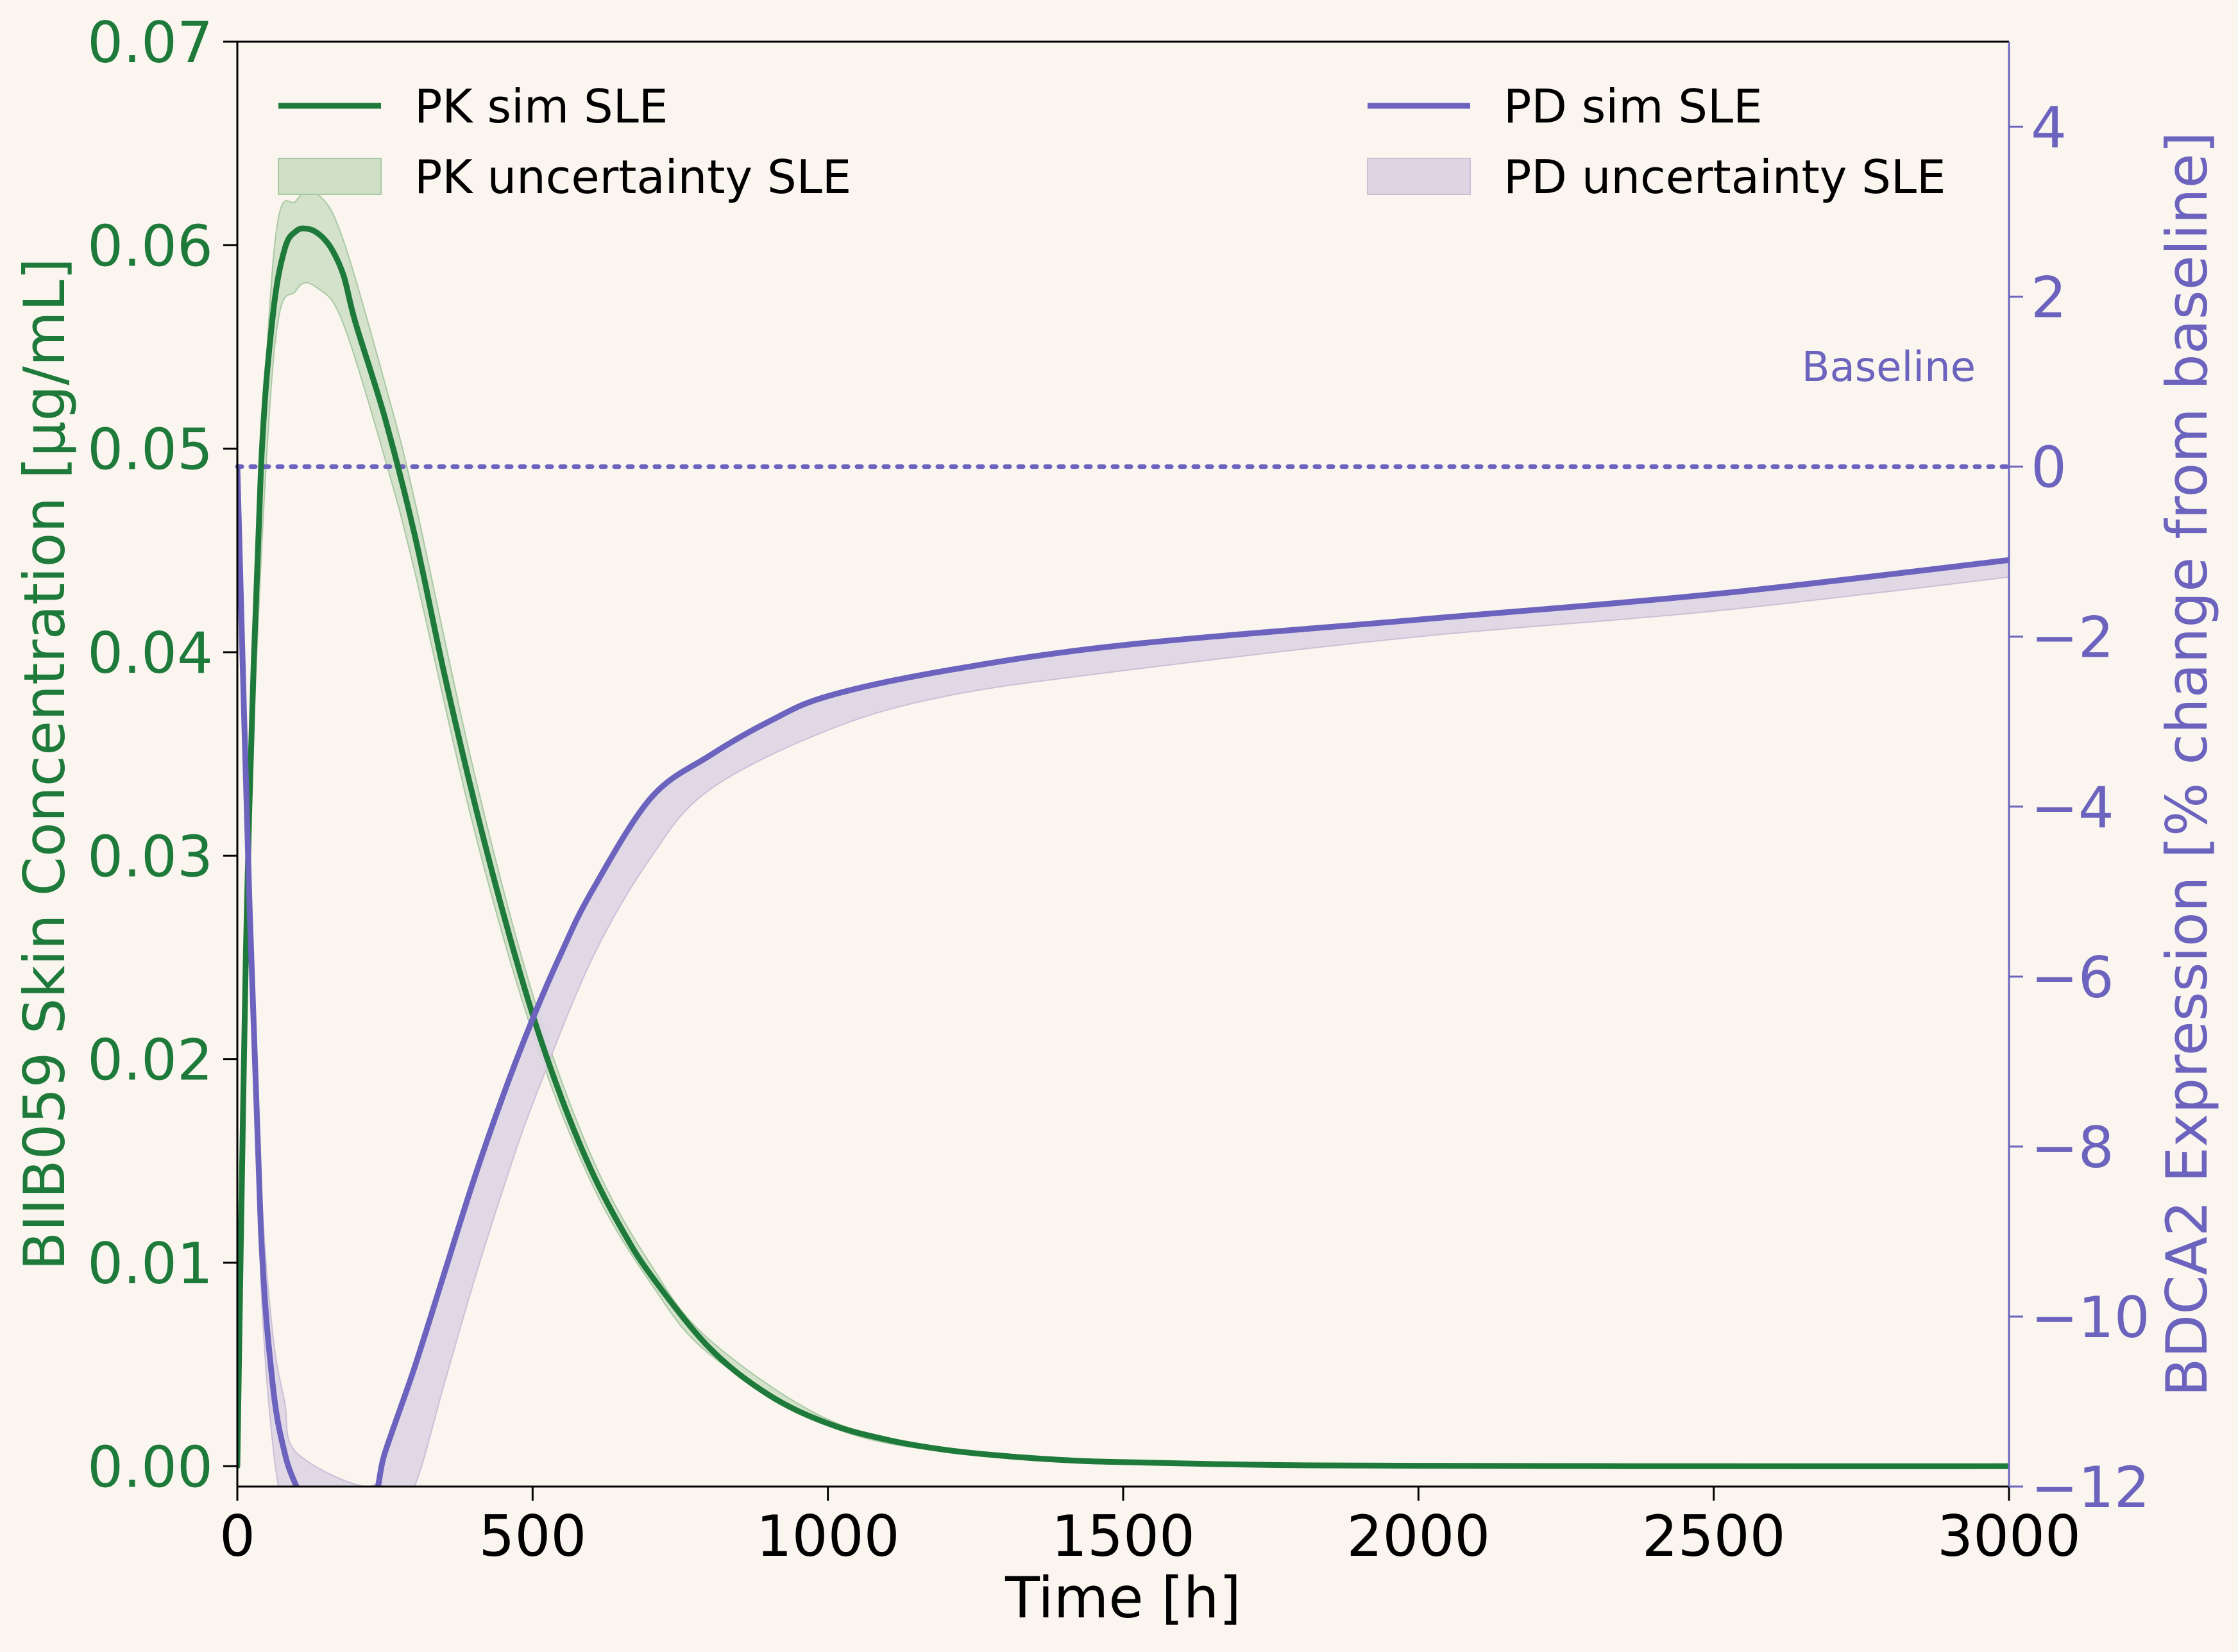 The height and width of the screenshot is (1652, 2238). I want to click on legend-label: PK uncertainty SLE, so click(632, 177).